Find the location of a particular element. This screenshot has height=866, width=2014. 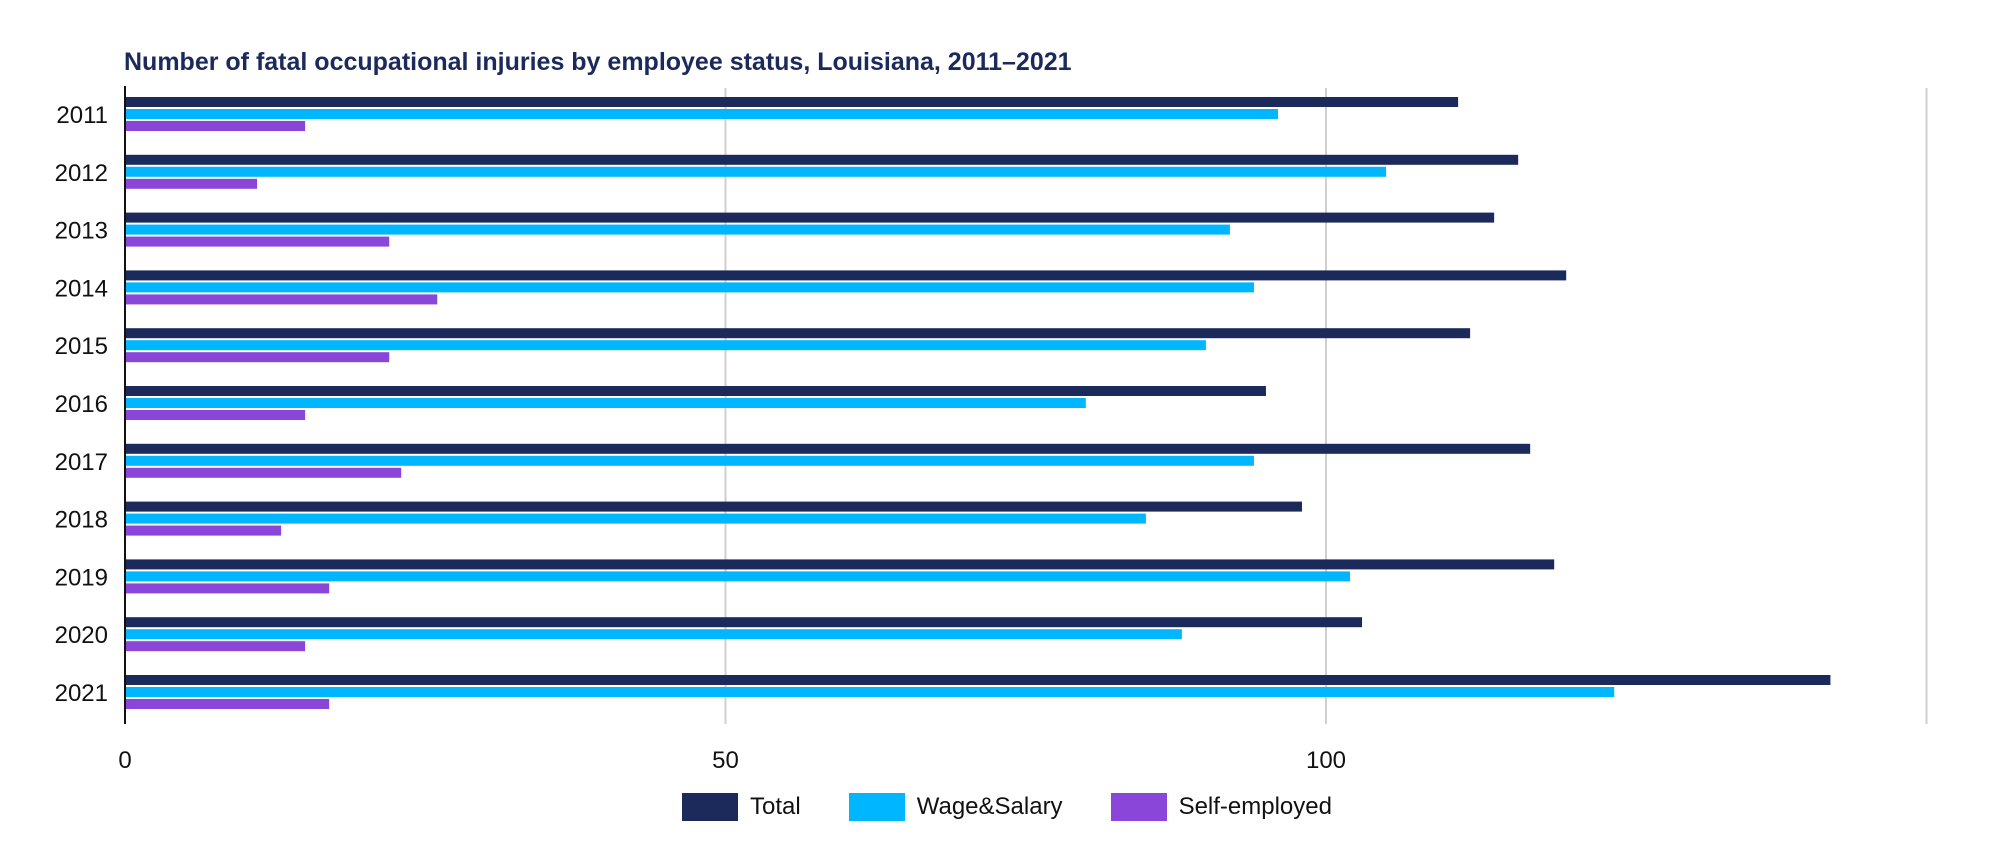

x-tick-label: 50 is located at coordinates (725, 760).